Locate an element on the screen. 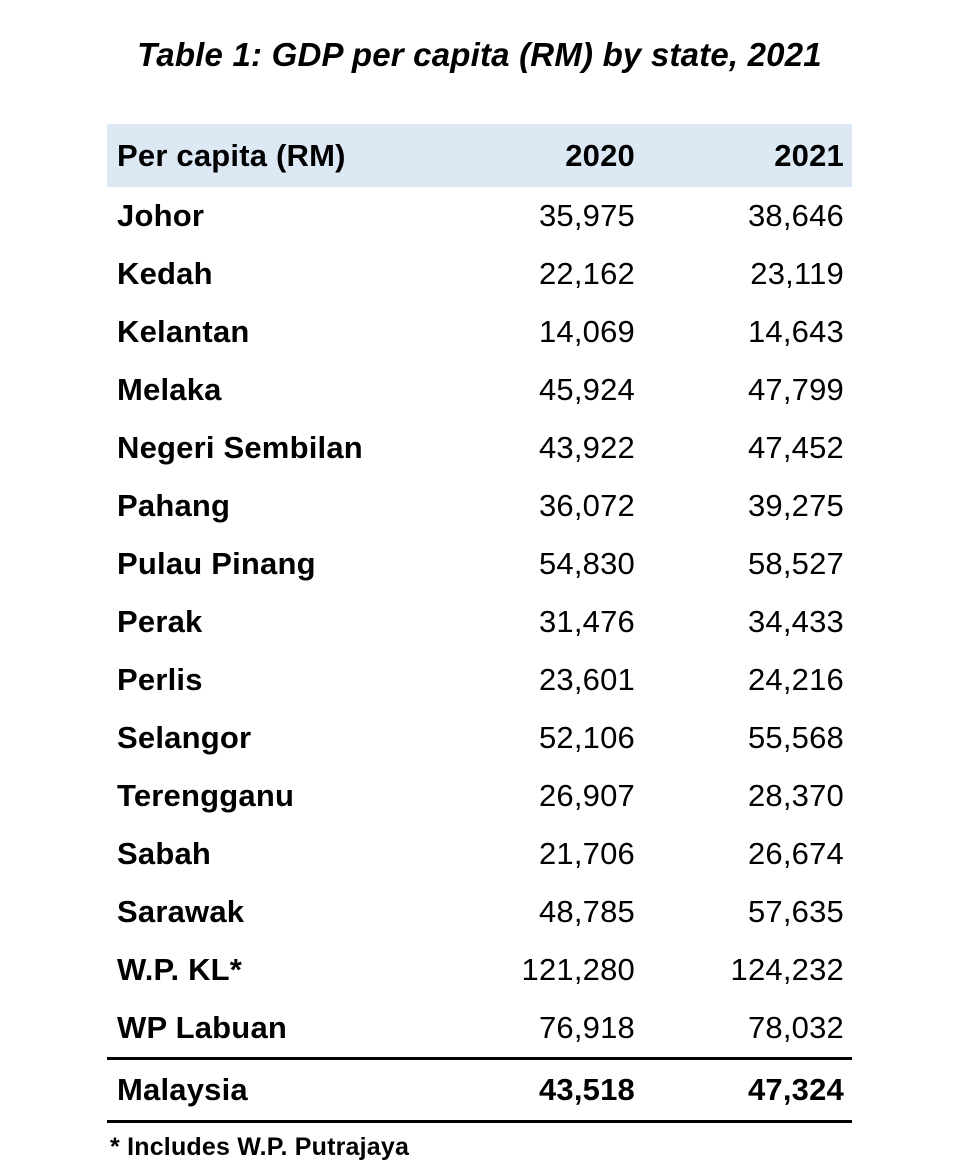  total-label-cell: Malaysia is located at coordinates (277, 1090).